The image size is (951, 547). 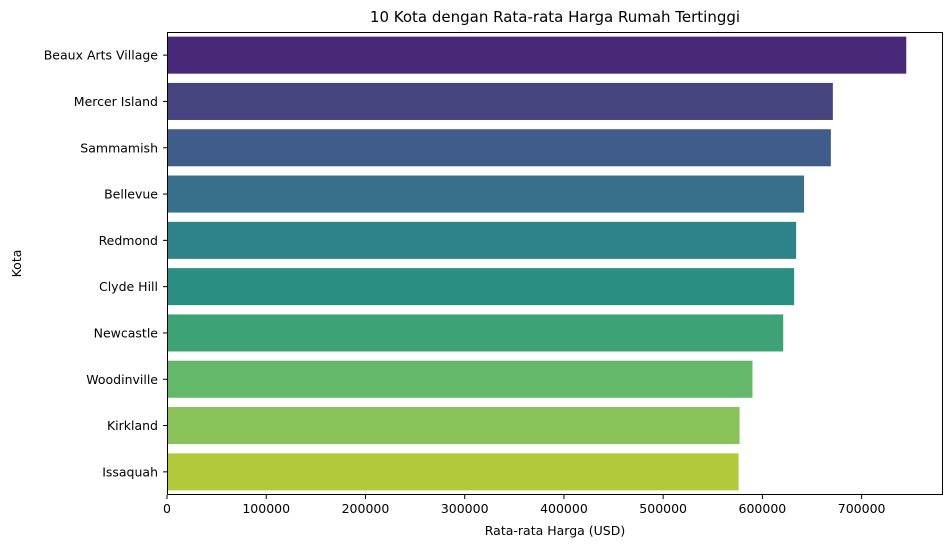 I want to click on y-tick-label: Sammamish, so click(x=119, y=147).